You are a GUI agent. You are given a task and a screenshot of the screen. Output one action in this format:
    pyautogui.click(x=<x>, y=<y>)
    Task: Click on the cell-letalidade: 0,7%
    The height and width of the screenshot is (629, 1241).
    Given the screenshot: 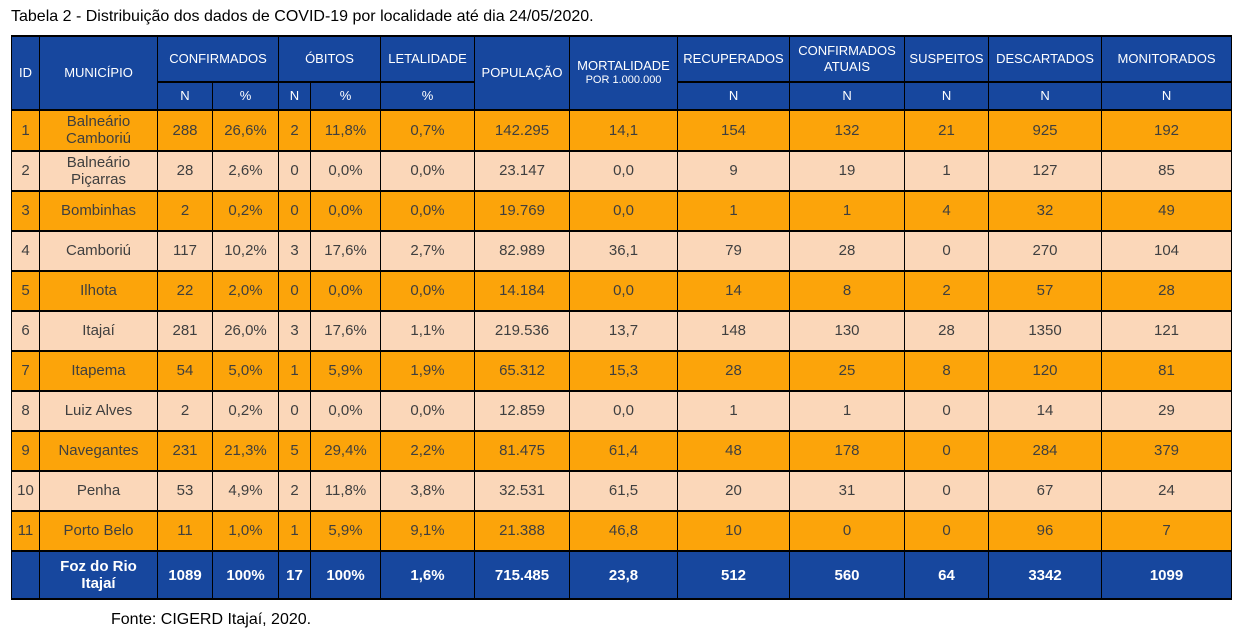 What is the action you would take?
    pyautogui.click(x=428, y=130)
    